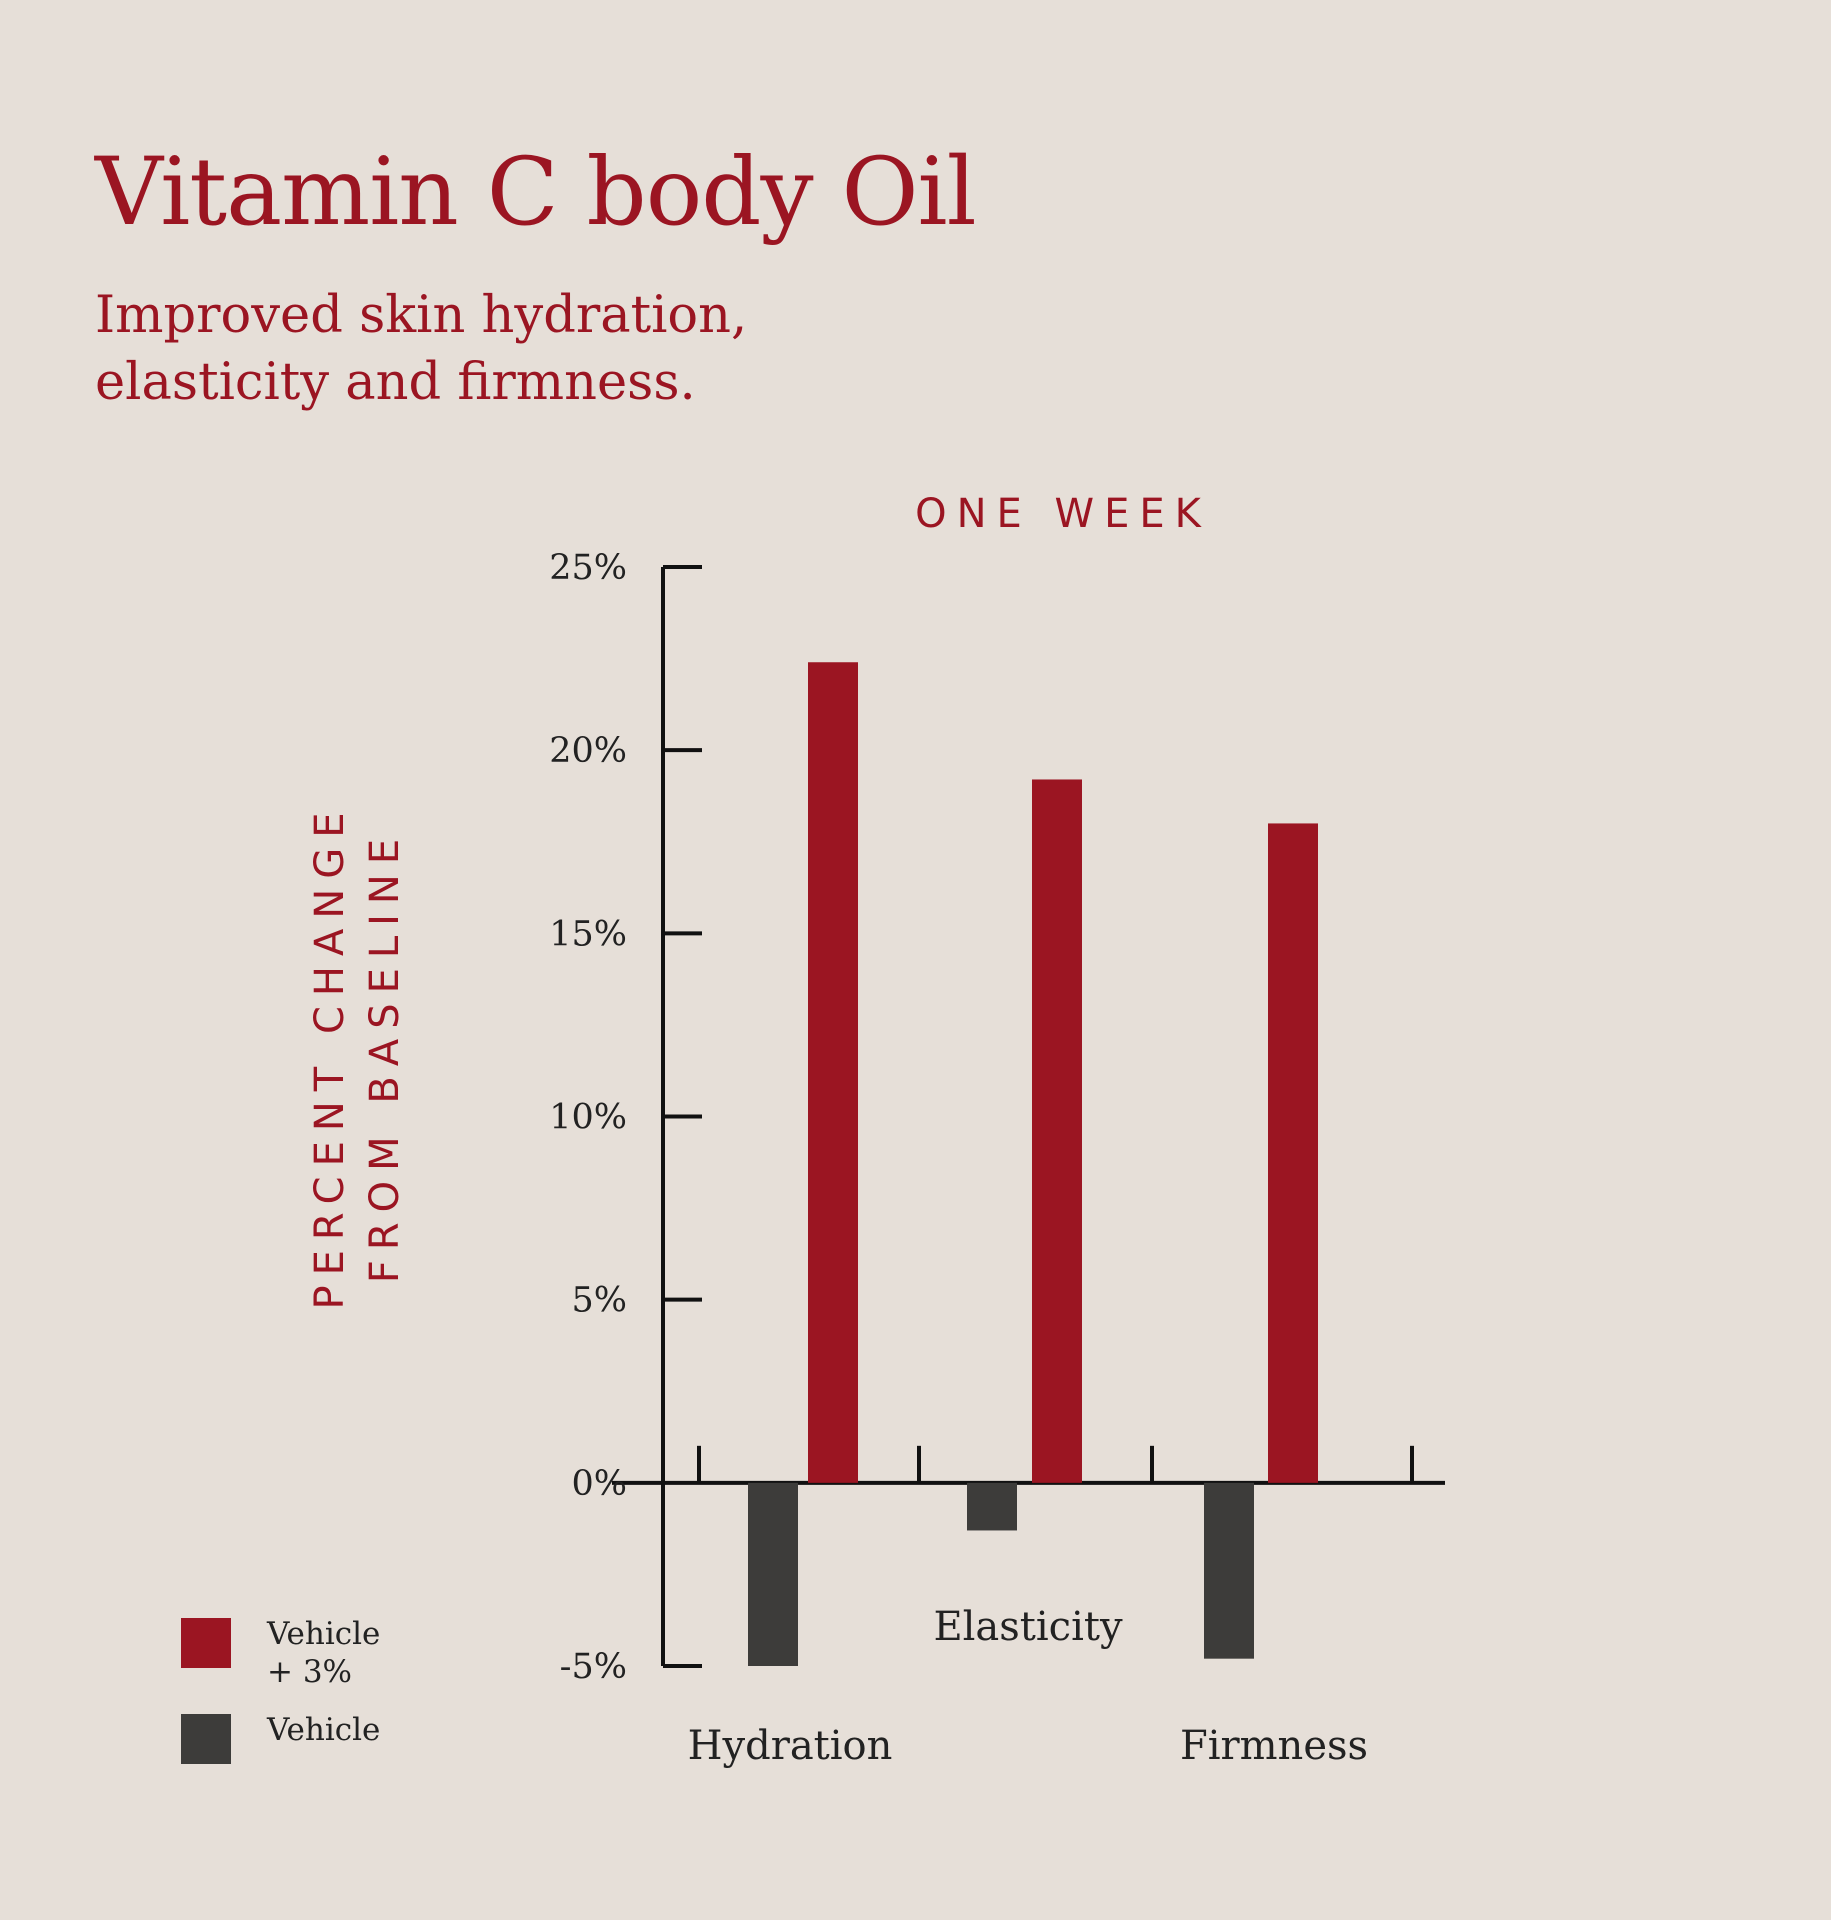  I want to click on y-tick-label: -5%, so click(593, 1667).